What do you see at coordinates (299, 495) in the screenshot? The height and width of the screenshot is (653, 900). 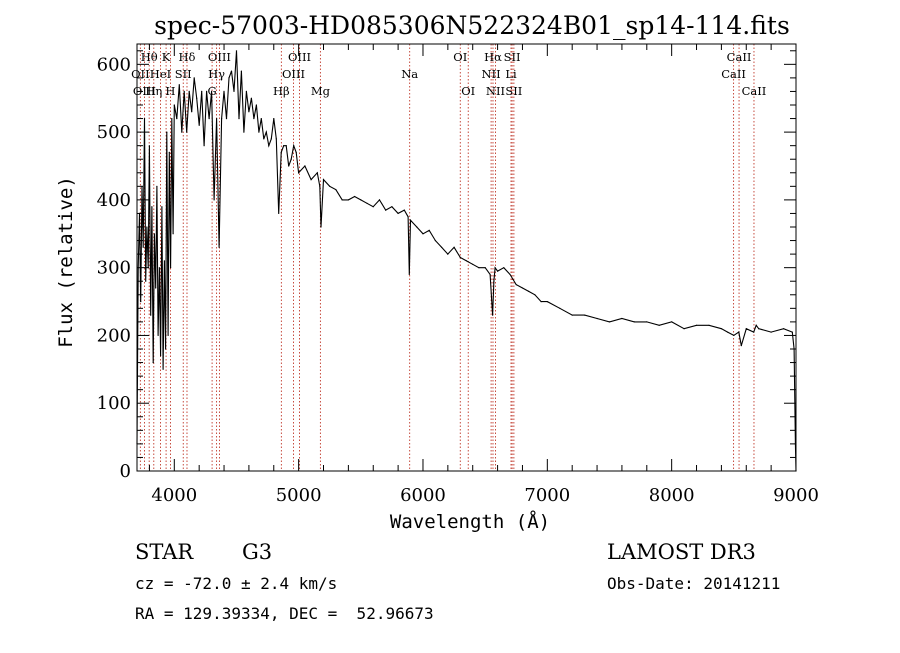 I see `x-tick-label: 5000` at bounding box center [299, 495].